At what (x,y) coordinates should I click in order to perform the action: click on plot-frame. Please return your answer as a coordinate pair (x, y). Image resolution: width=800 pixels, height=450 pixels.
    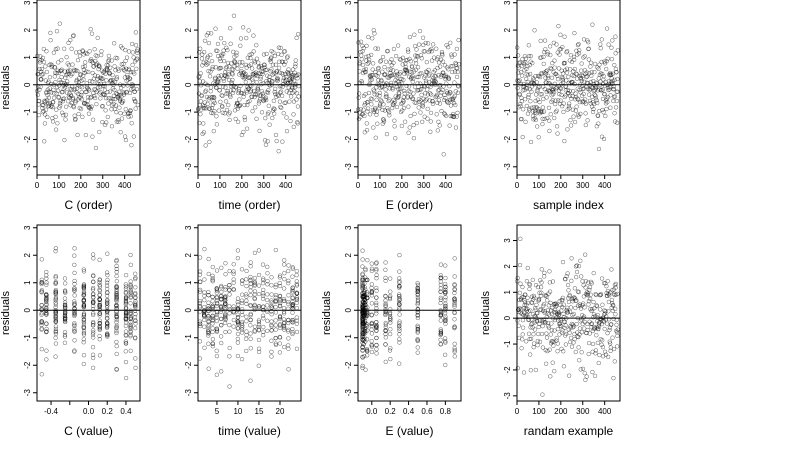
    Looking at the image, I should click on (409, 88).